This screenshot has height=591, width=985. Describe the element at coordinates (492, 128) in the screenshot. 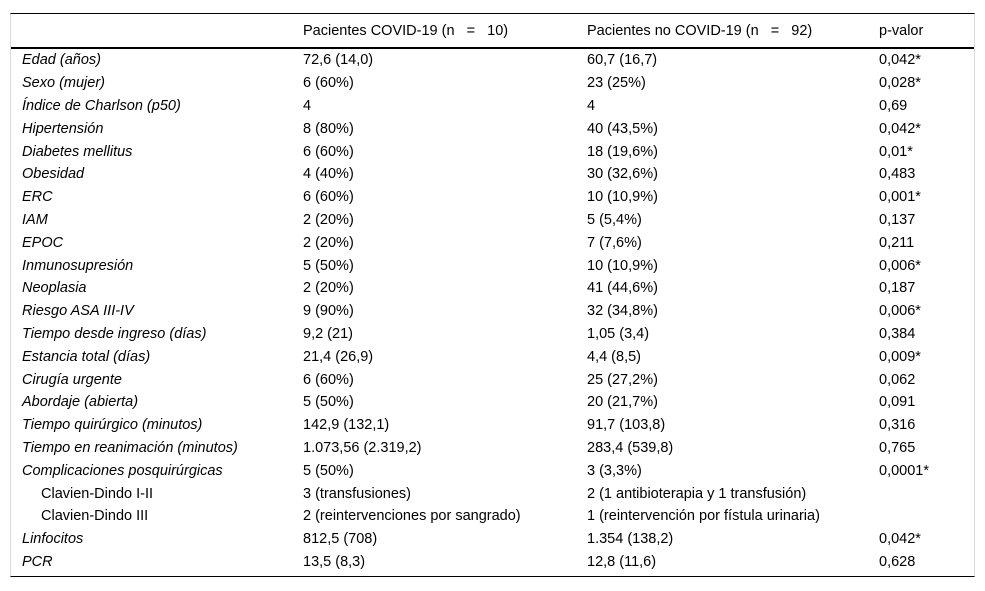

I see `table-row: Hipertensión 8 (80%) 40 (43,5%) 0,042*` at that location.